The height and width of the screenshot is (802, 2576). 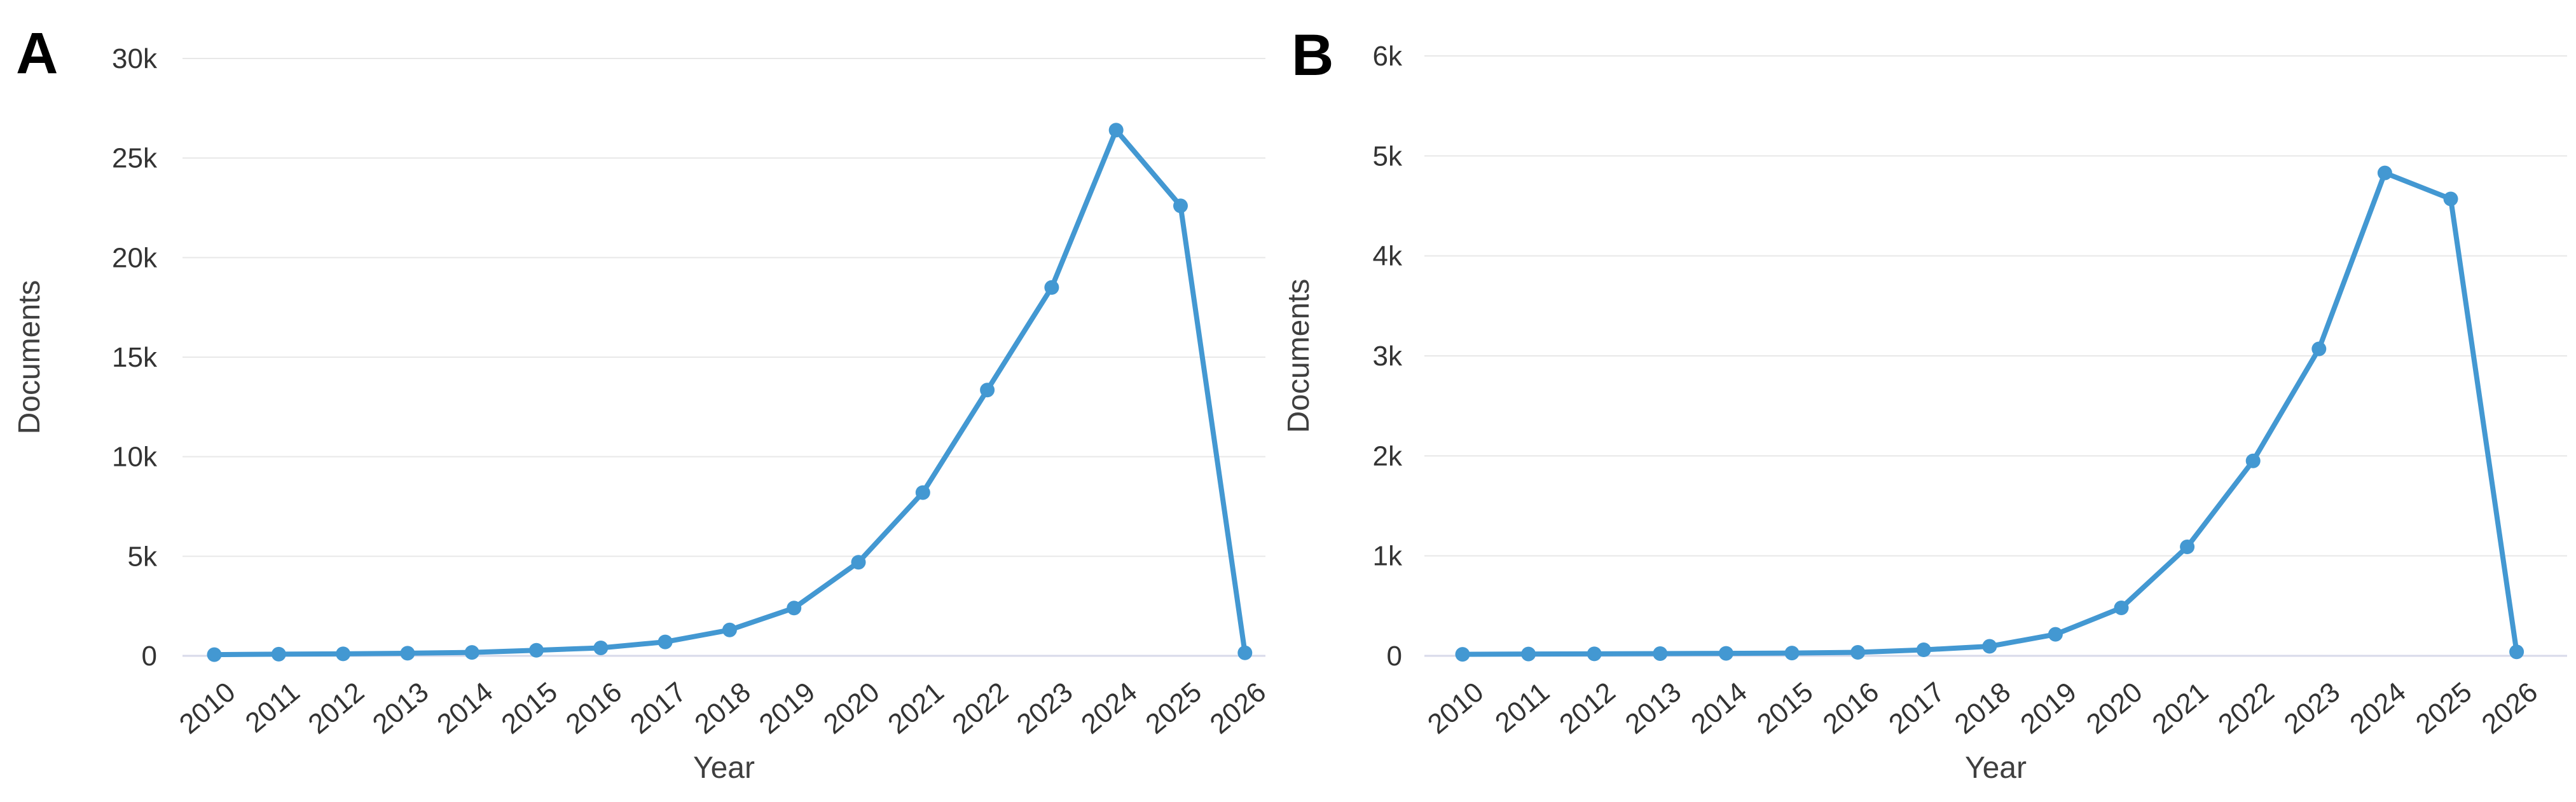 What do you see at coordinates (1388, 556) in the screenshot?
I see `y-tick-label: 1k` at bounding box center [1388, 556].